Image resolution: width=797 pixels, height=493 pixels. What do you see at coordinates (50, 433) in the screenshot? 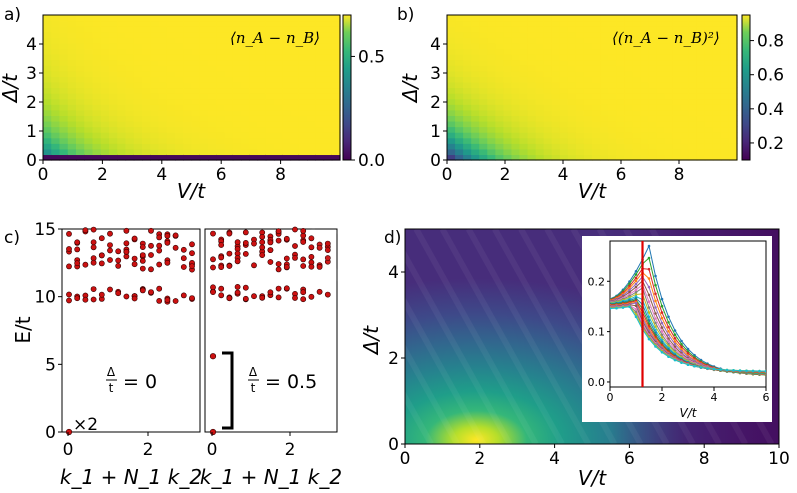
I see `panel-c-y-ticklabel: 0` at bounding box center [50, 433].